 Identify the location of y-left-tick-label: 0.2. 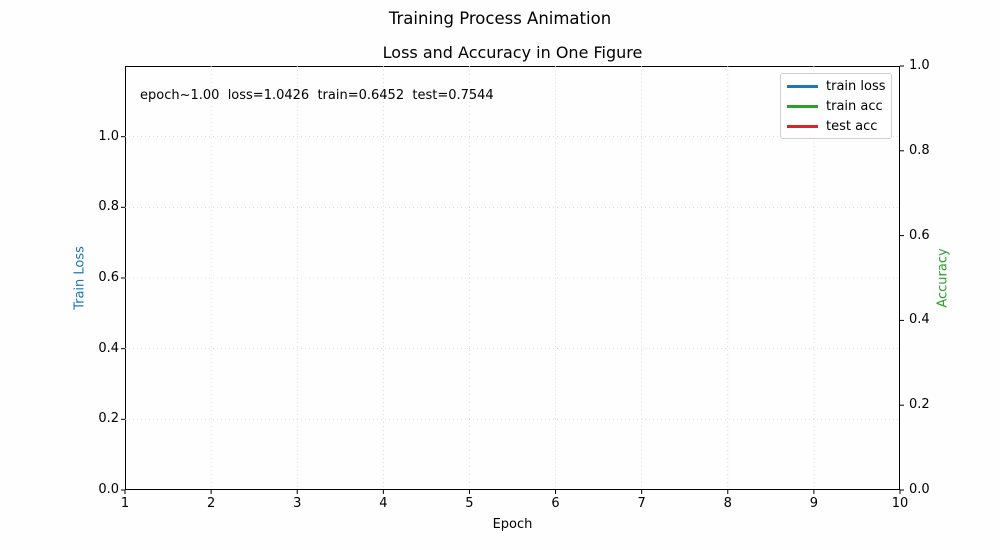
(108, 419).